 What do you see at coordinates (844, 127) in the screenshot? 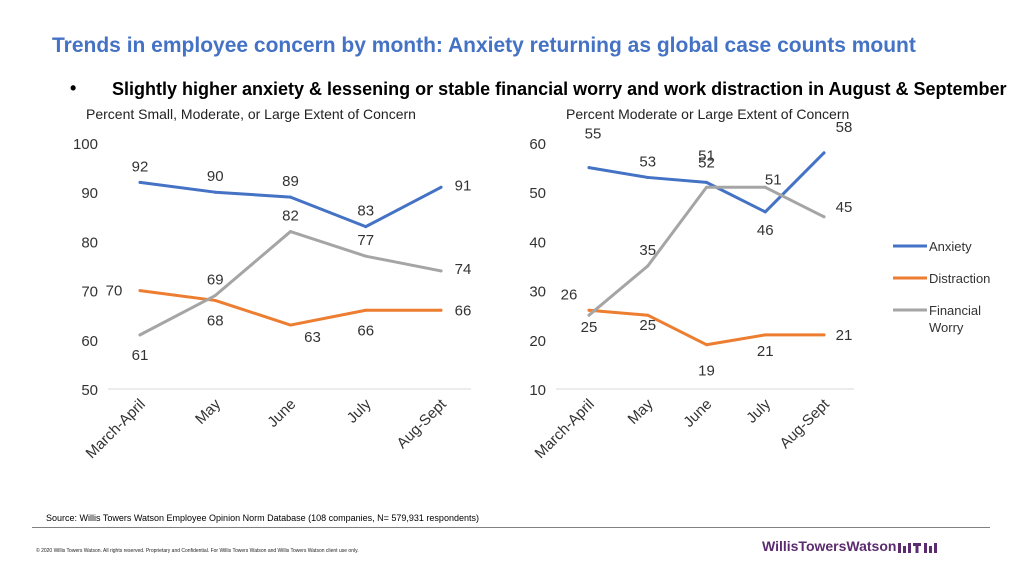
I see `data-label-anxiety: 58` at bounding box center [844, 127].